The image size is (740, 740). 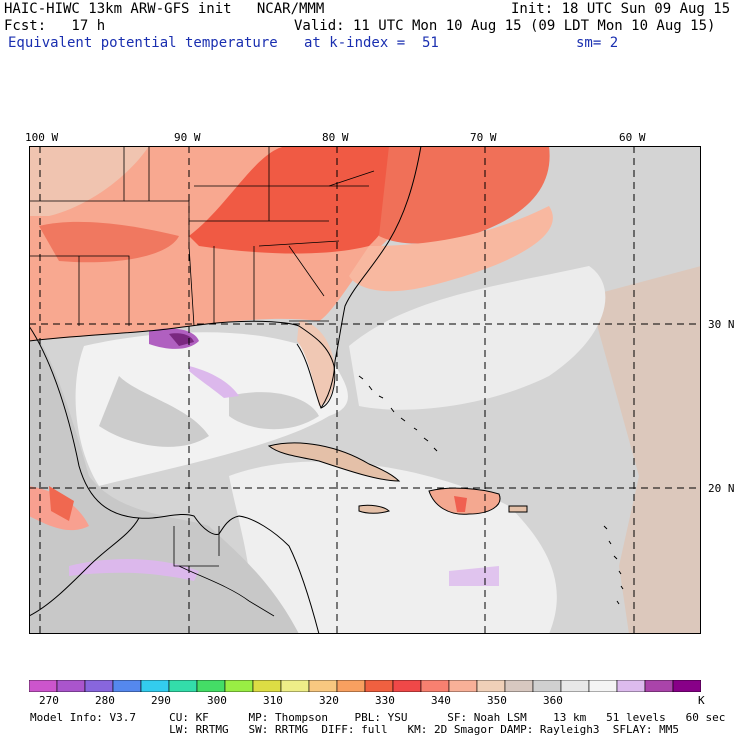 I want to click on mexico-hot-patch, so click(x=61, y=503).